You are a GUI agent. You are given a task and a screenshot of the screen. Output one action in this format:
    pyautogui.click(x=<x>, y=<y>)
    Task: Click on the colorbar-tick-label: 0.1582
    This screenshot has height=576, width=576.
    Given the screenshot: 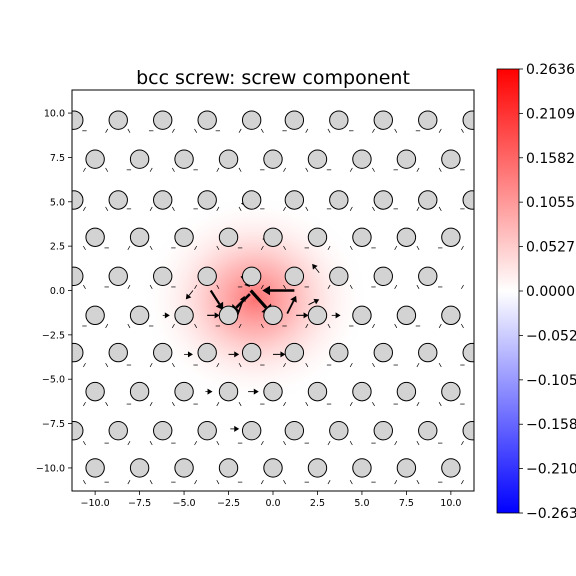 What is the action you would take?
    pyautogui.click(x=550, y=159)
    